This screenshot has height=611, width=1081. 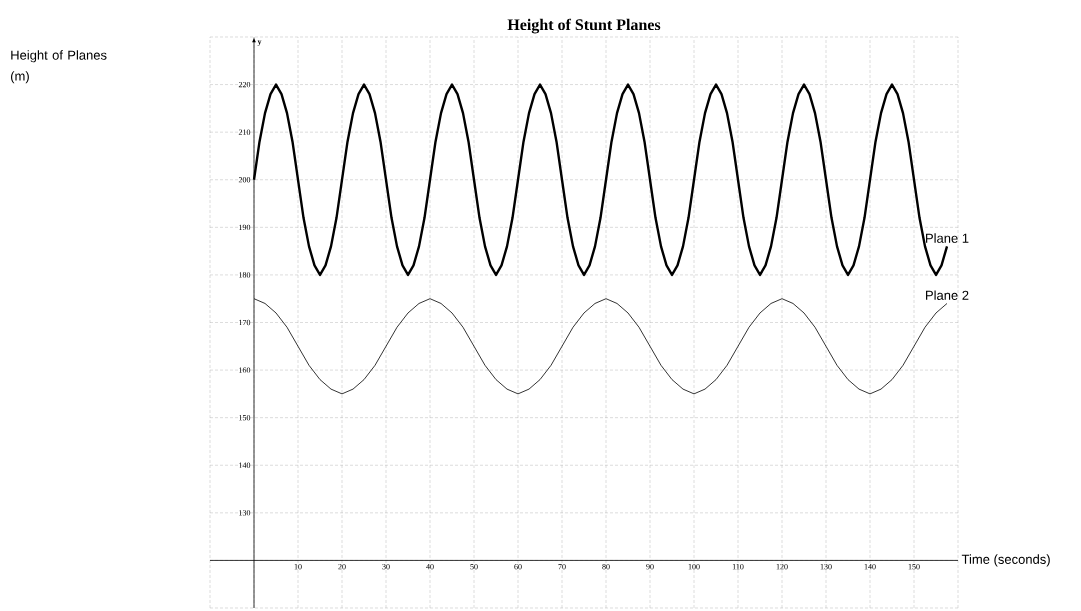 I want to click on x-tick-label: 90, so click(x=650, y=566).